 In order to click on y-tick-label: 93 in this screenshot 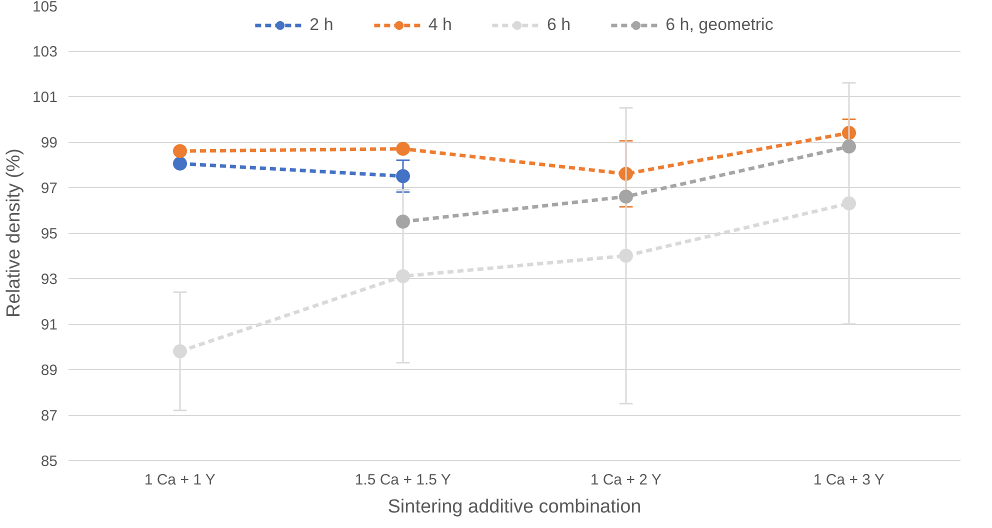, I will do `click(49, 279)`.